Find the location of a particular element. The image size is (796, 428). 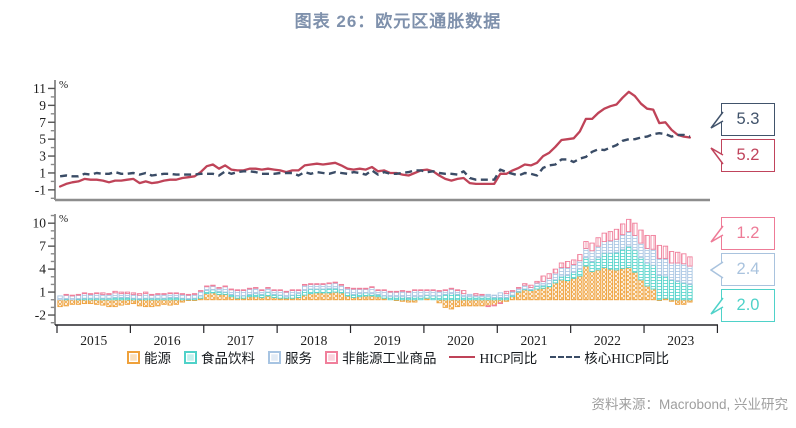

legend-item-hicp: HICP同比 is located at coordinates (493, 357).